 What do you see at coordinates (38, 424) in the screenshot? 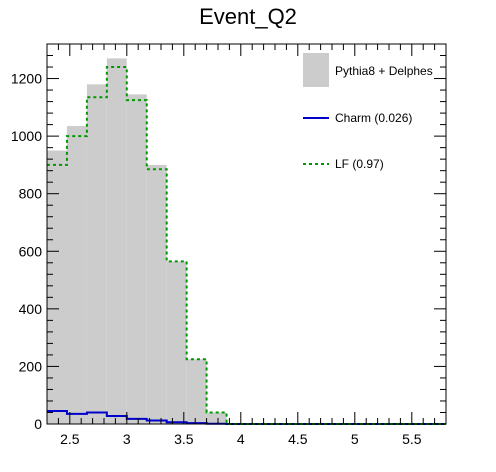
I see `y-tick-label: 0` at bounding box center [38, 424].